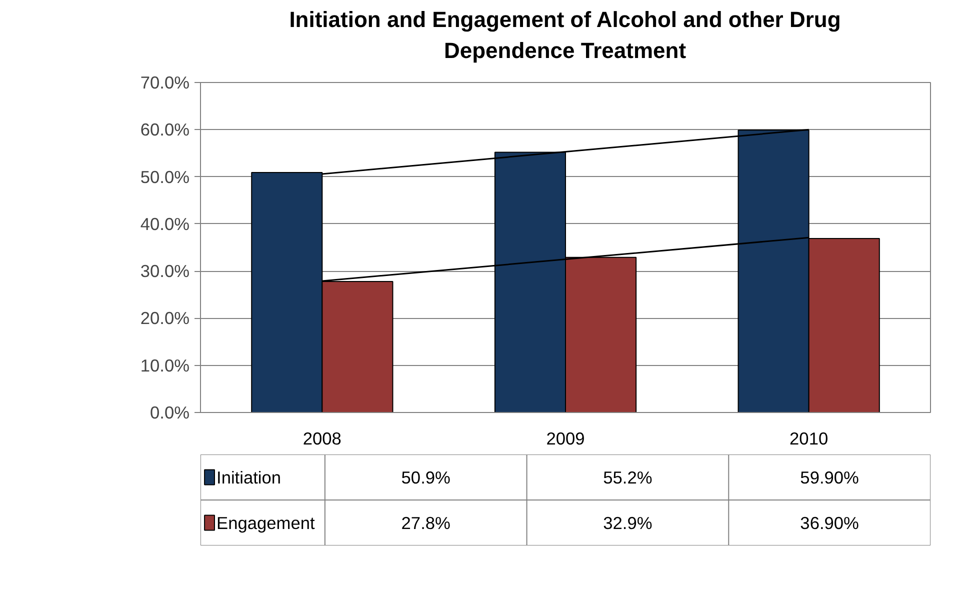  I want to click on chart-title: Initiation and Engagement of Alcohol and other Drug Dependence Treatment, so click(565, 35).